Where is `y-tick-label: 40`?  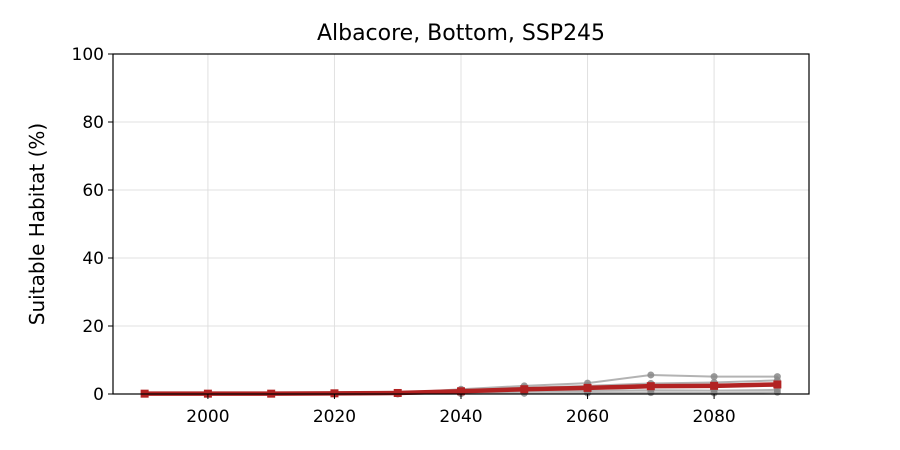
y-tick-label: 40 is located at coordinates (93, 259).